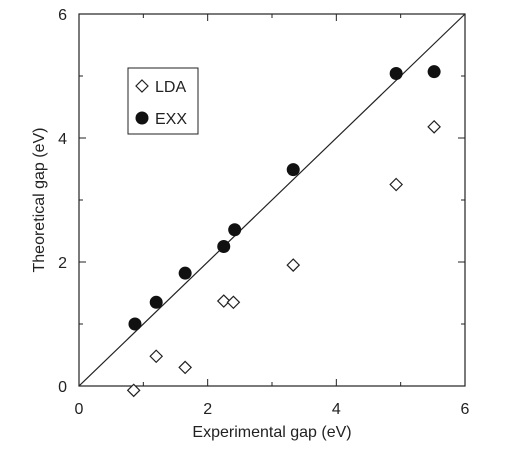 This screenshot has height=453, width=512. What do you see at coordinates (171, 119) in the screenshot?
I see `legend-exx-label: EXX` at bounding box center [171, 119].